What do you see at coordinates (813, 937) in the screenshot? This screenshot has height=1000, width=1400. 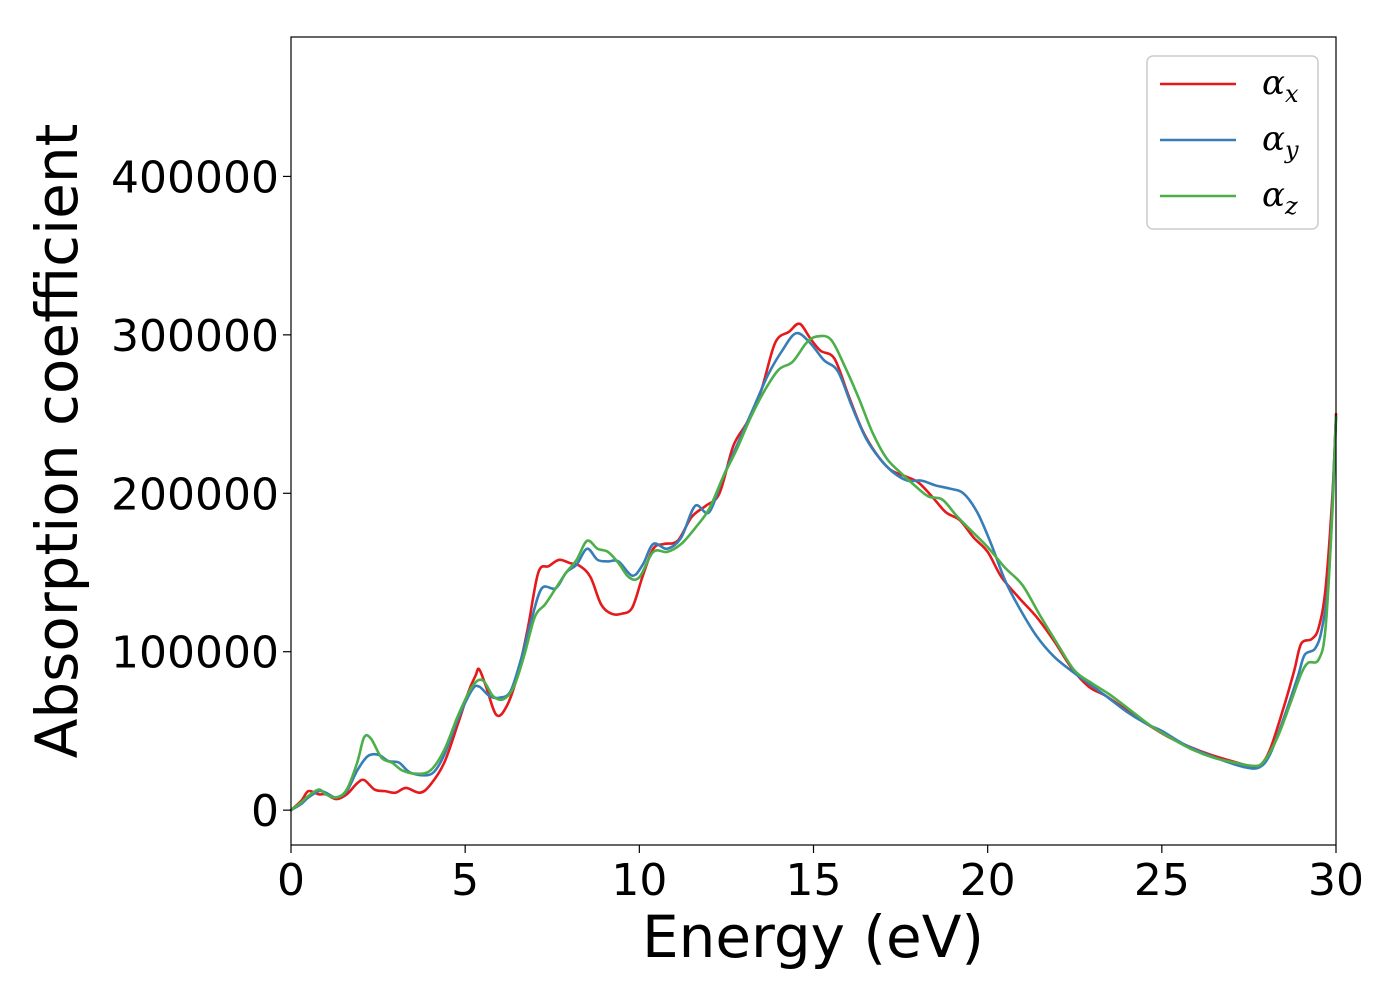 I see `x-axis-label: Energy (eV)` at bounding box center [813, 937].